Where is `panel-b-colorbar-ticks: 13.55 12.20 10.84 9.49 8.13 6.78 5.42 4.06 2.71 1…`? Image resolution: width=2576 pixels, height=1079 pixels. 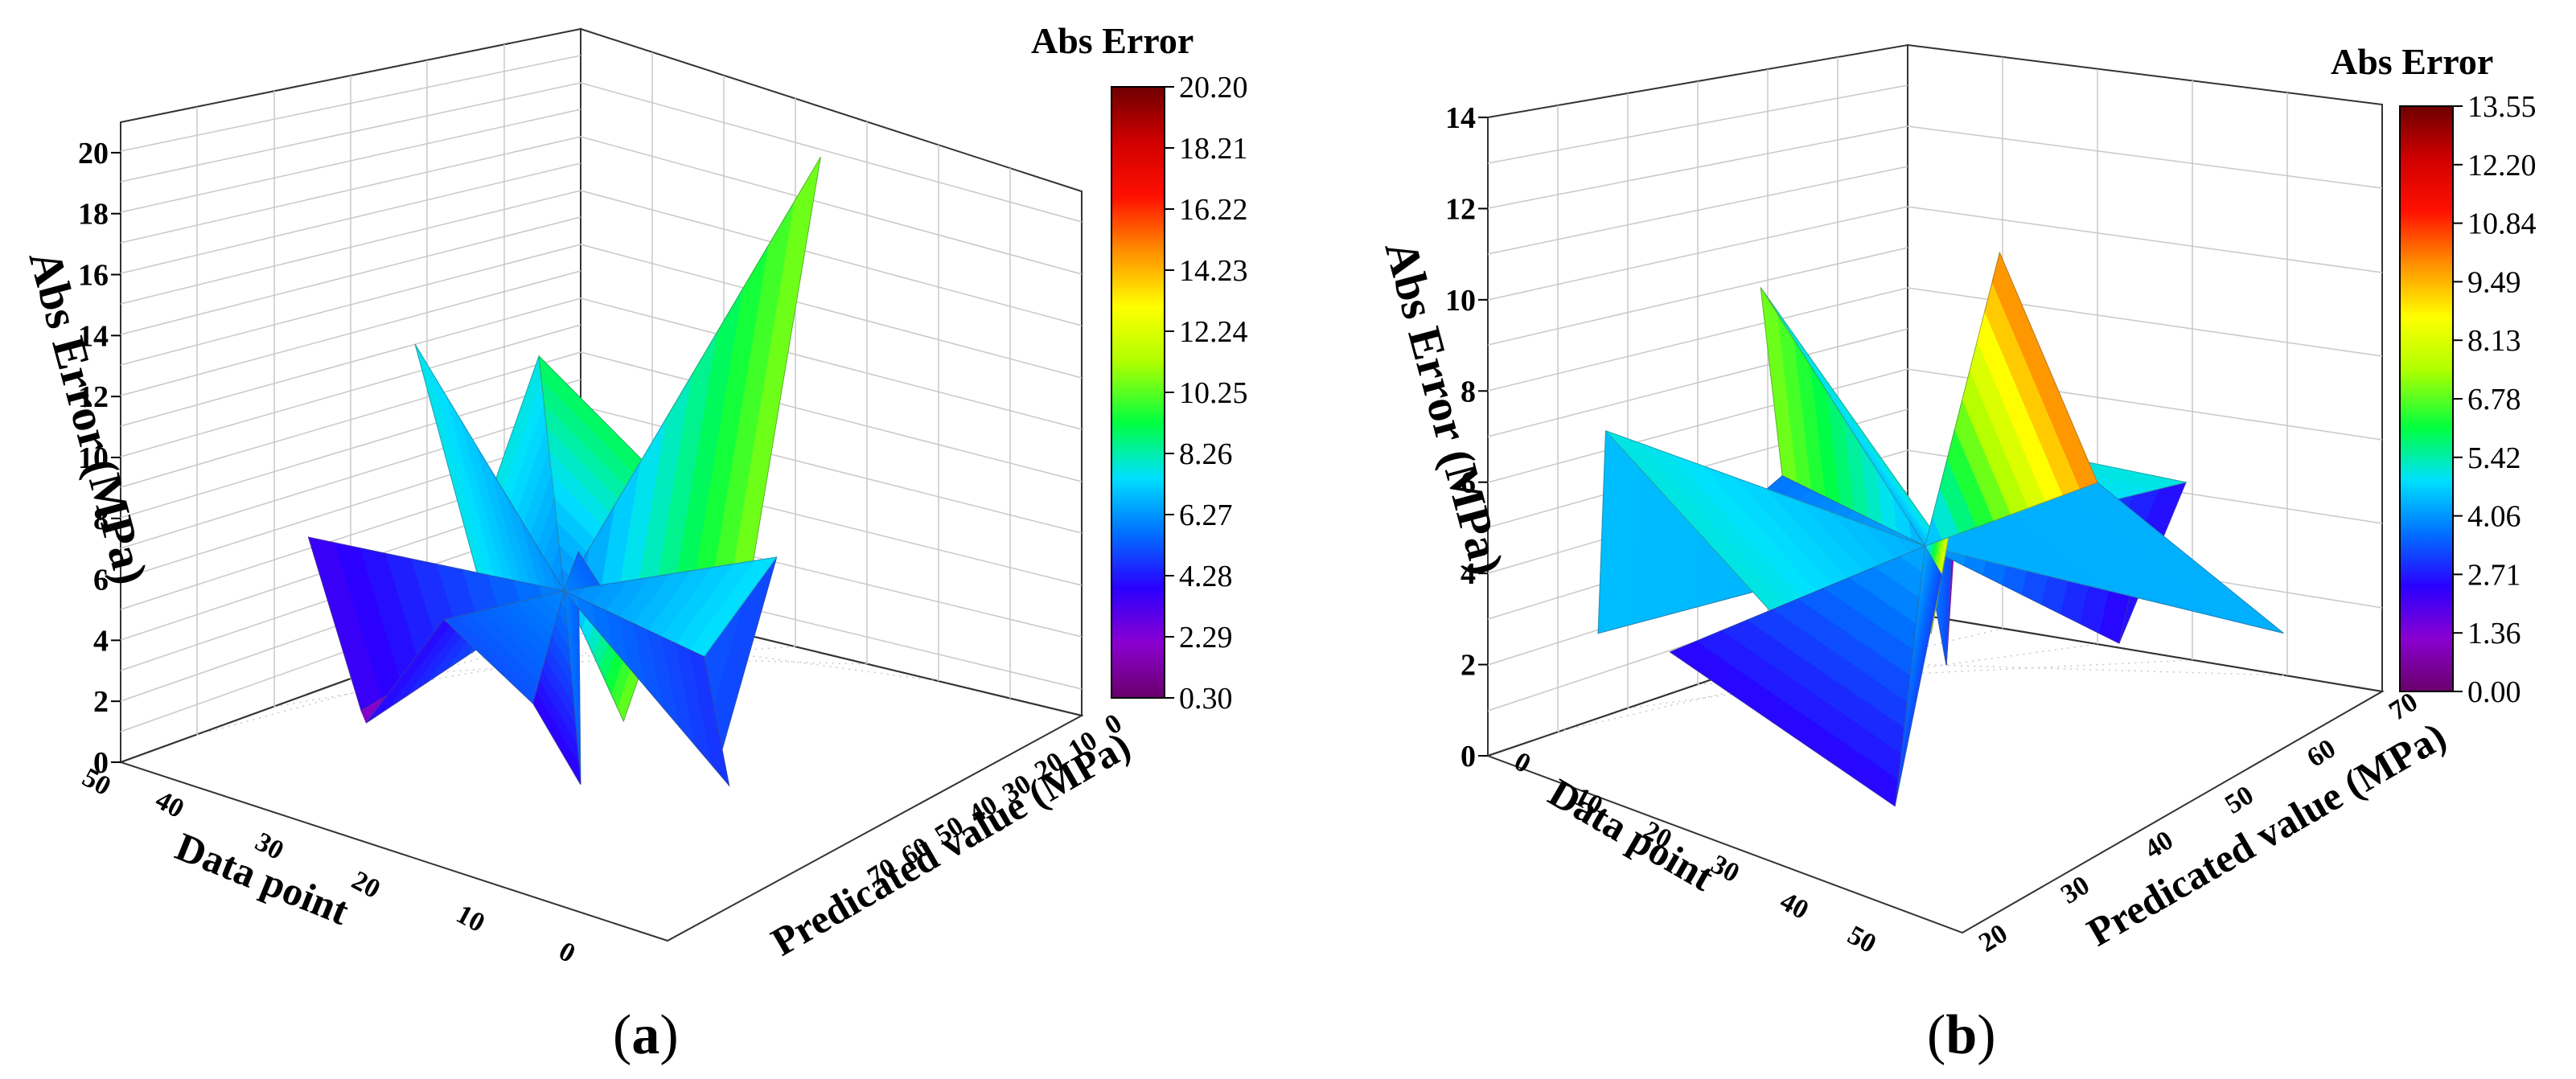 panel-b-colorbar-ticks: 13.55 12.20 10.84 9.49 8.13 6.78 5.42 4.06 2.71 1… is located at coordinates (2495, 399).